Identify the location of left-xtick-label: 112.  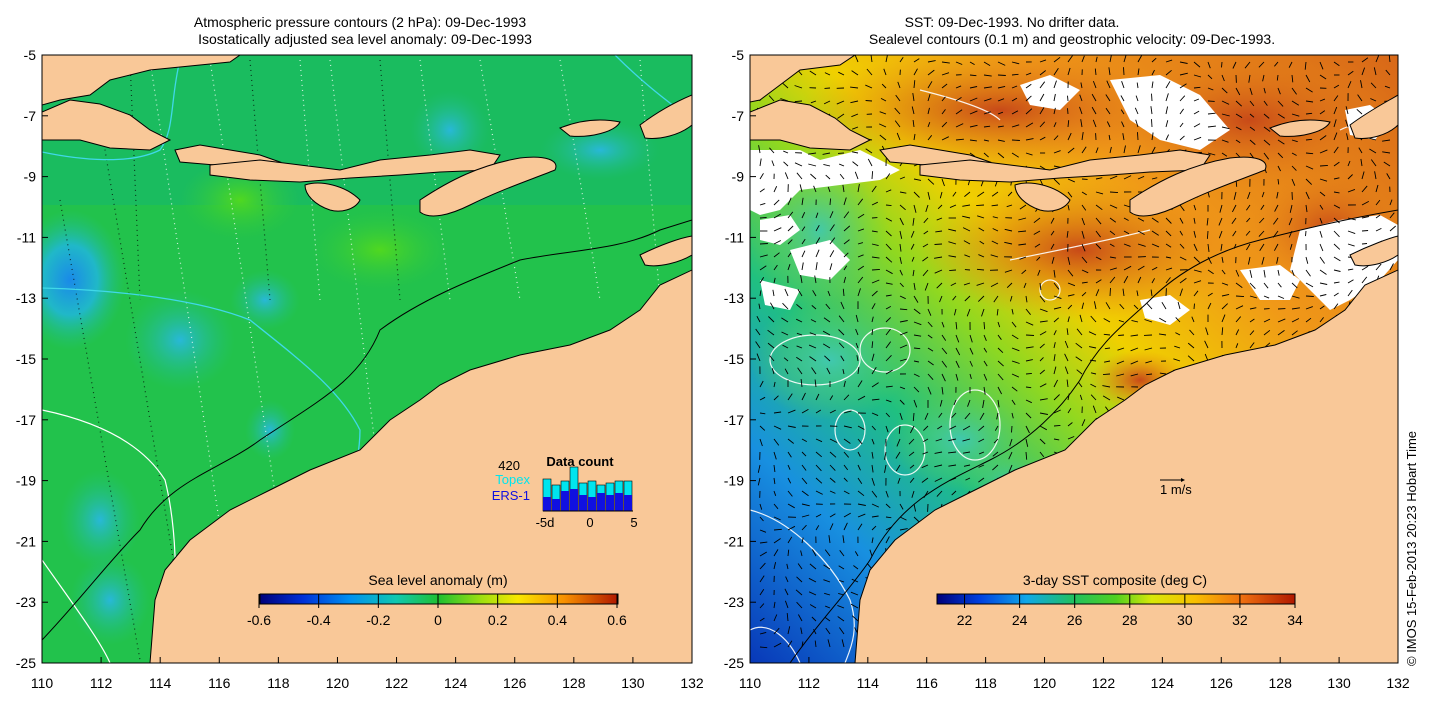
(101, 683).